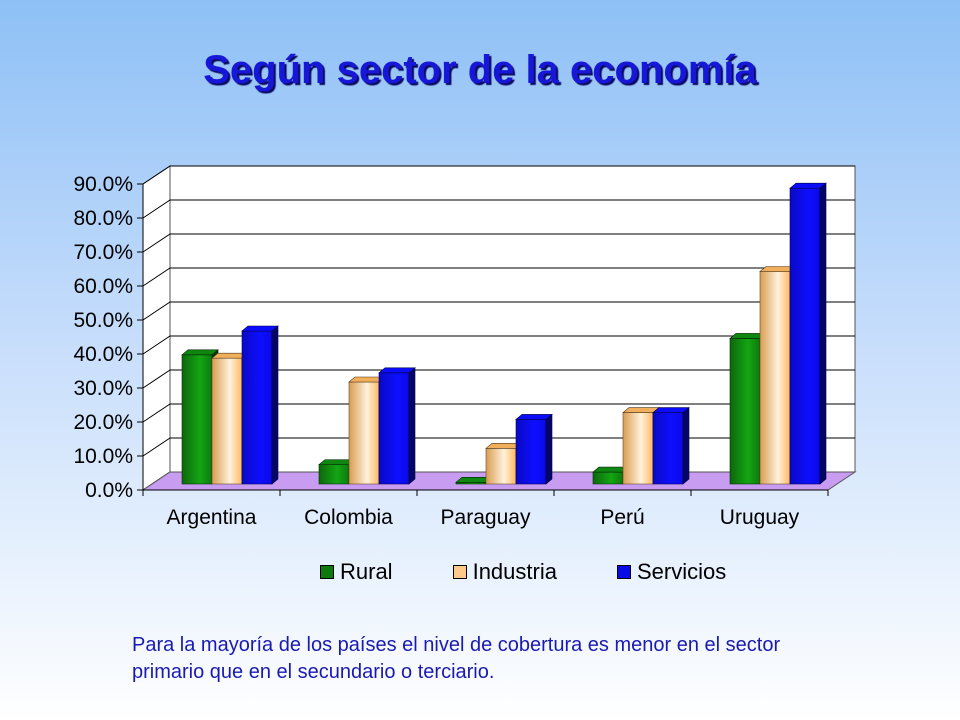 The image size is (960, 720). I want to click on y-tick-label: 30.0%, so click(103, 388).